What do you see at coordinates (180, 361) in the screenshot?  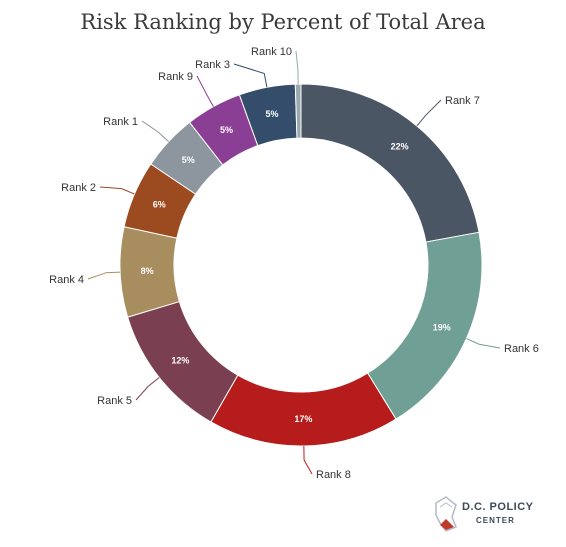 I see `slice-value-label: 12%` at bounding box center [180, 361].